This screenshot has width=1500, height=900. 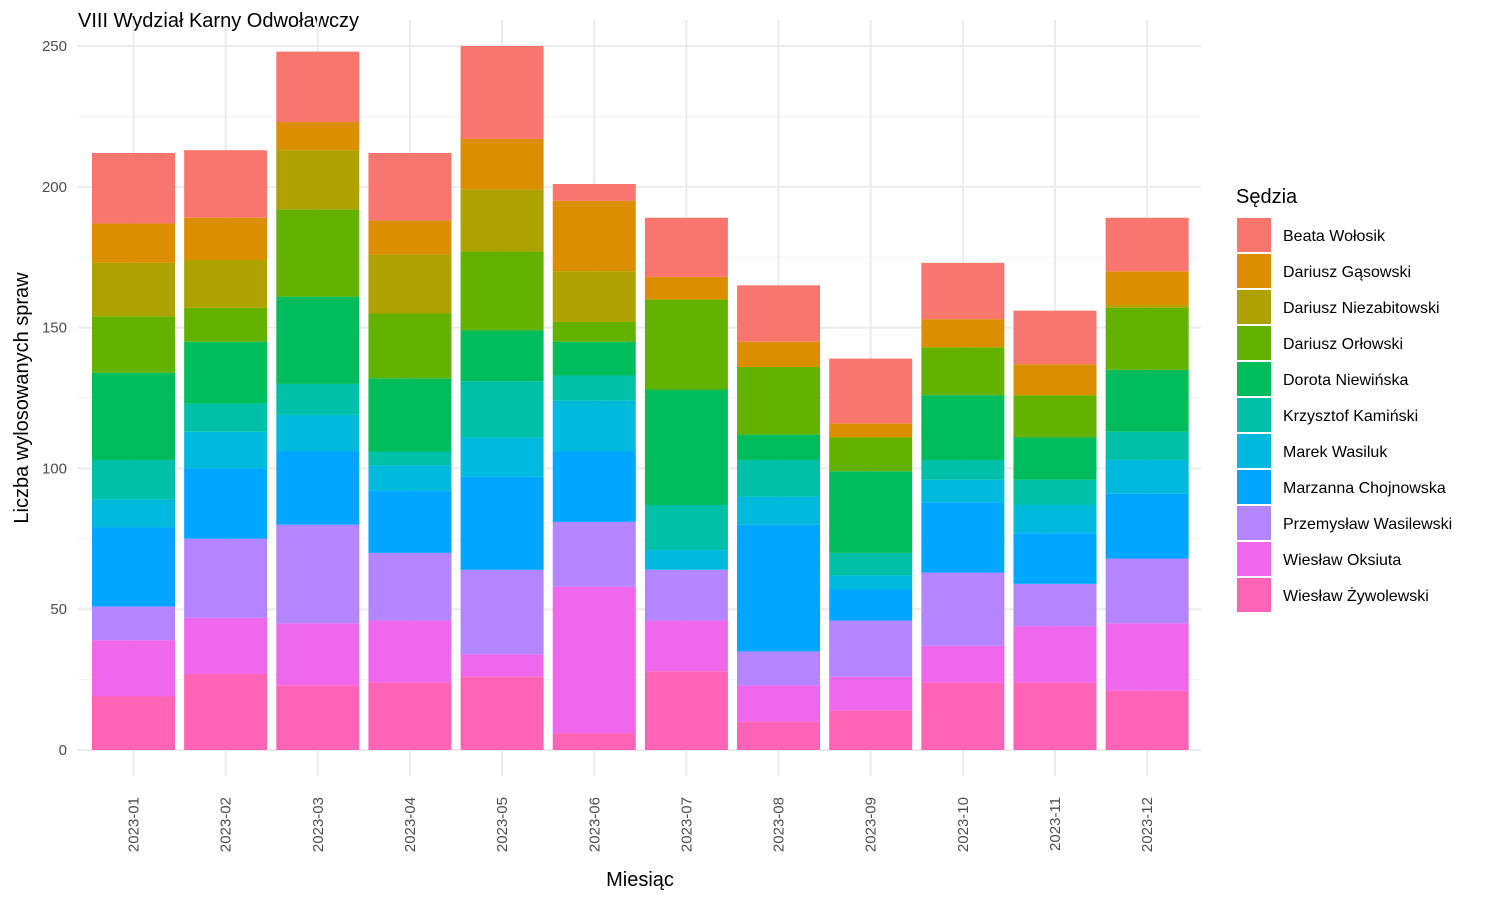 I want to click on legend-item: Beata Wołosik, so click(x=1311, y=235).